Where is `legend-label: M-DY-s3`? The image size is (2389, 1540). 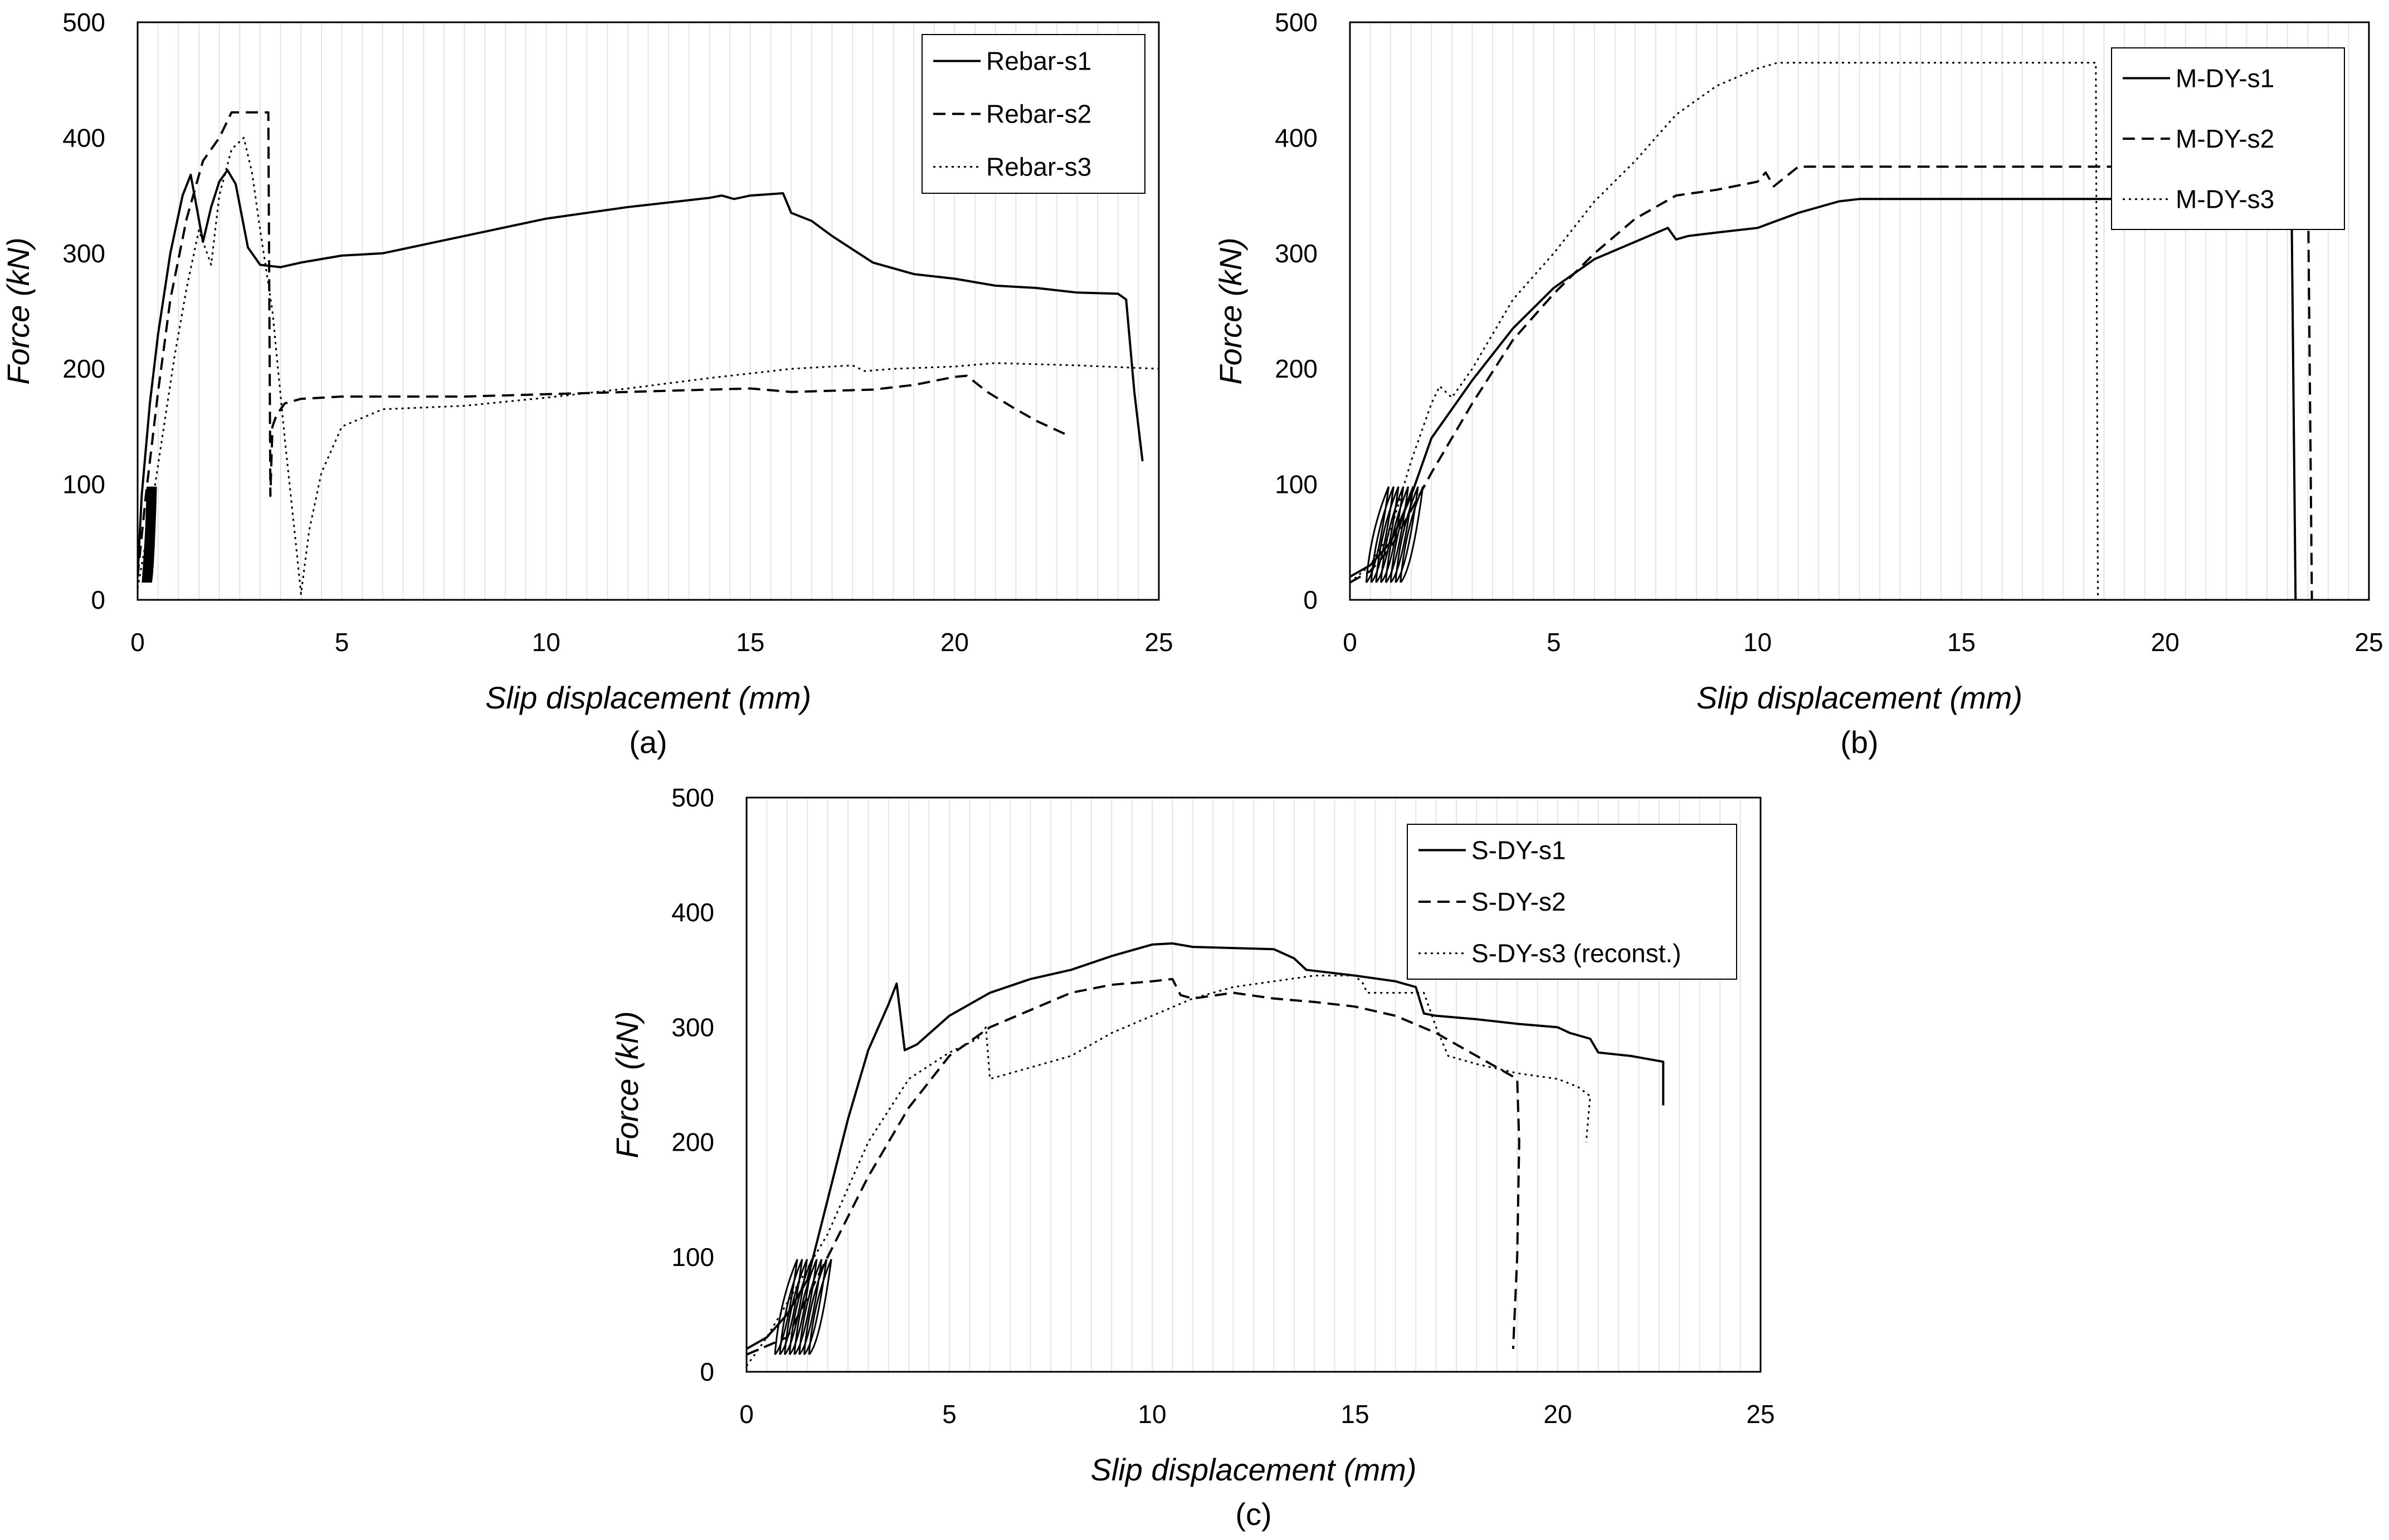
legend-label: M-DY-s3 is located at coordinates (2225, 199).